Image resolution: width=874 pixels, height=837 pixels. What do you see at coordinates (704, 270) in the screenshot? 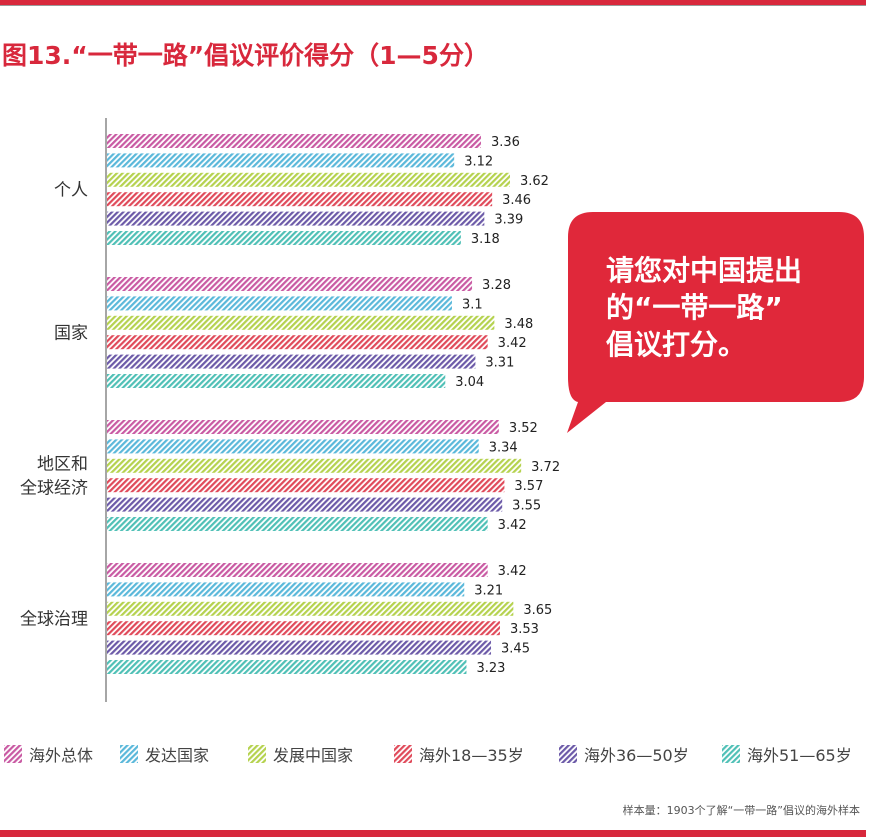
I see `callout-line: 请您对中国提出` at bounding box center [704, 270].